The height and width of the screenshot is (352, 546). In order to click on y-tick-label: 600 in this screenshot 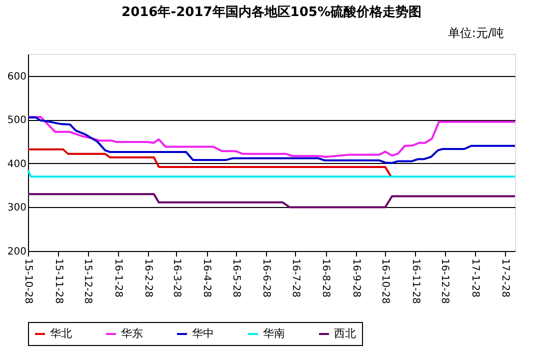, I will do `click(16, 76)`.